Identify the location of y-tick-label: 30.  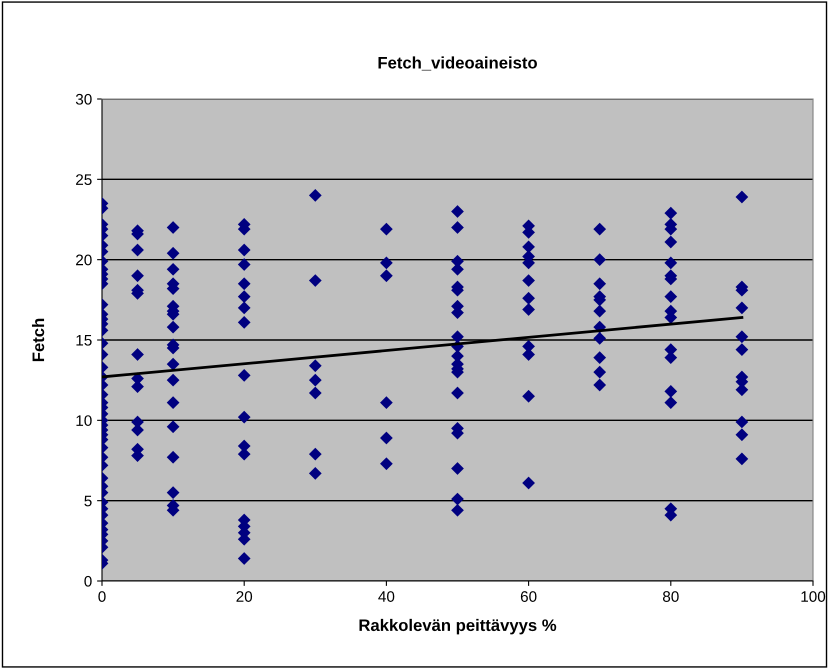
(84, 99).